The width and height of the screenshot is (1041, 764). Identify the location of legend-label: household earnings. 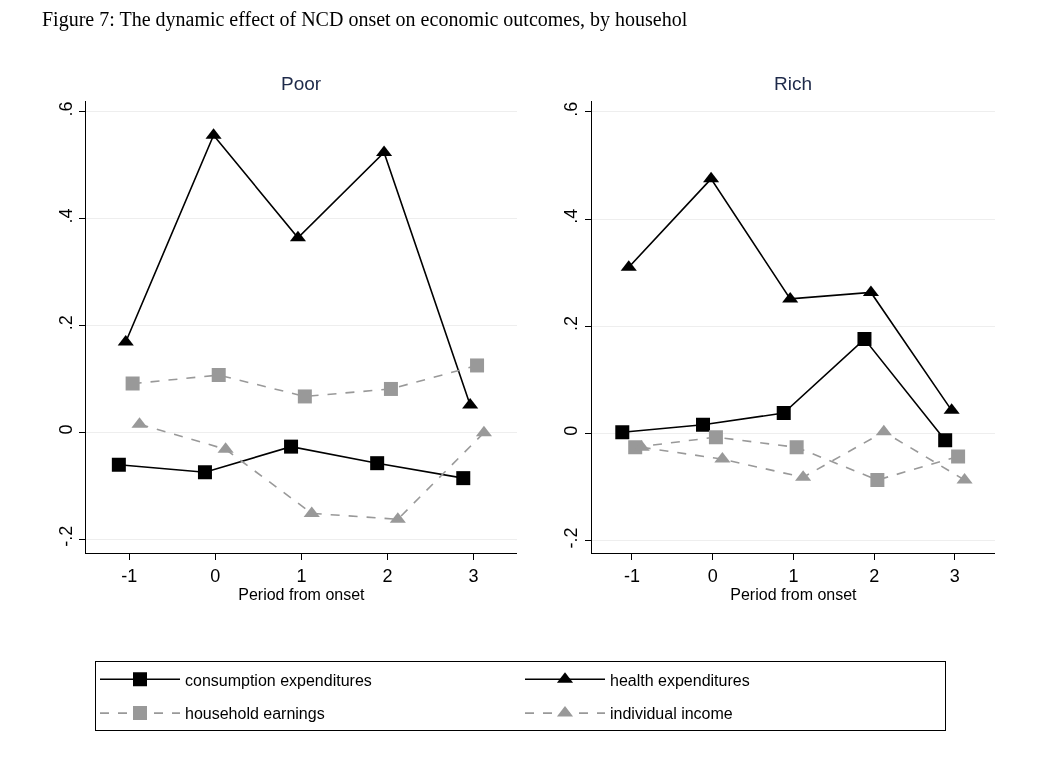
(255, 714).